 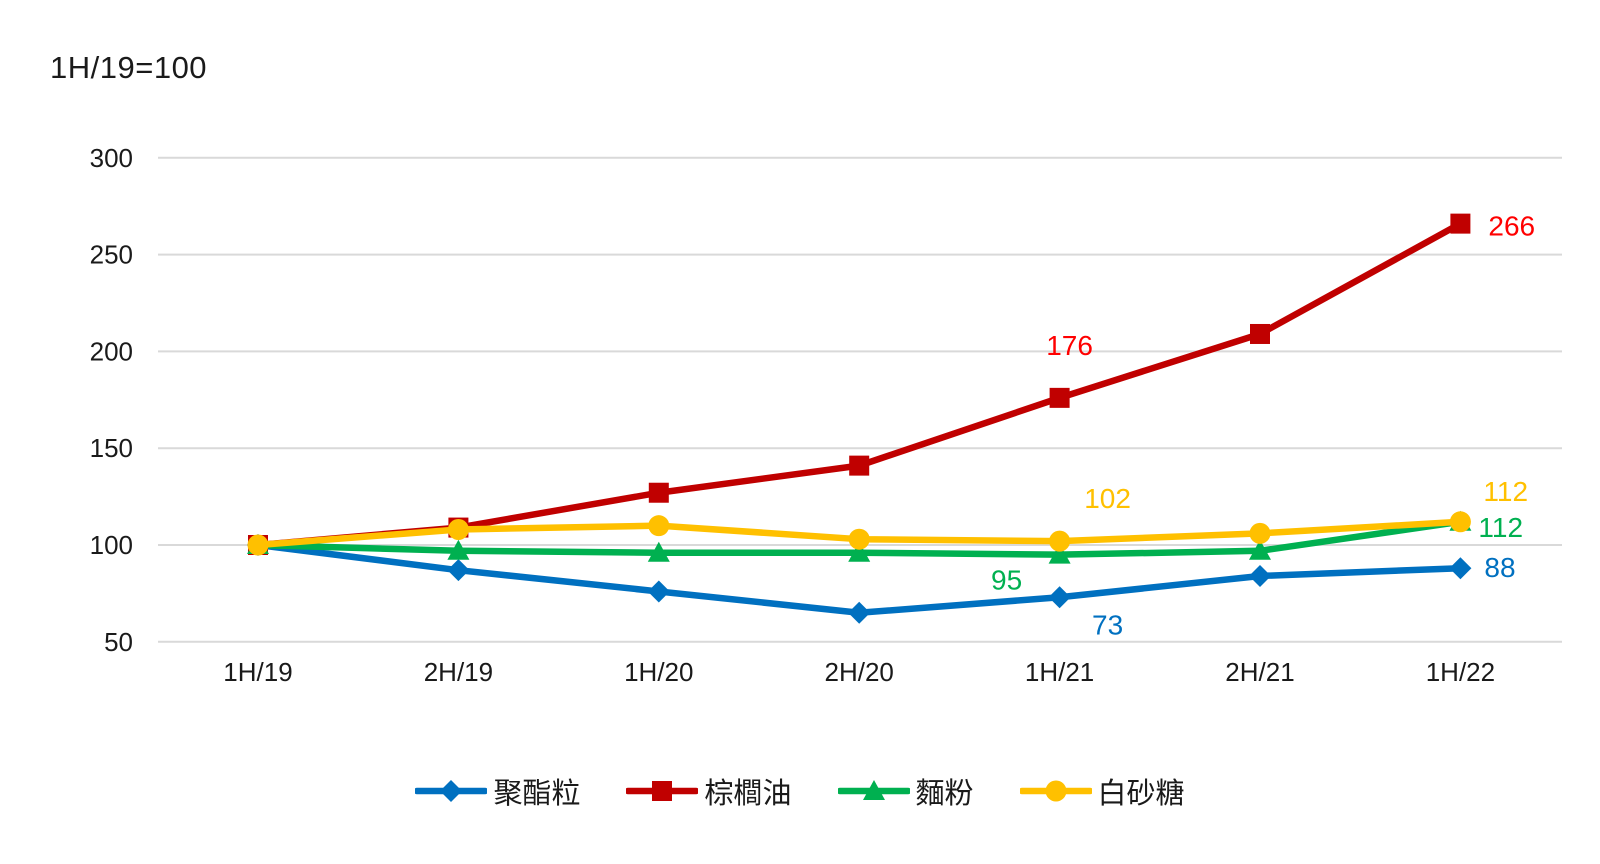 What do you see at coordinates (1107, 498) in the screenshot?
I see `data-label: 102` at bounding box center [1107, 498].